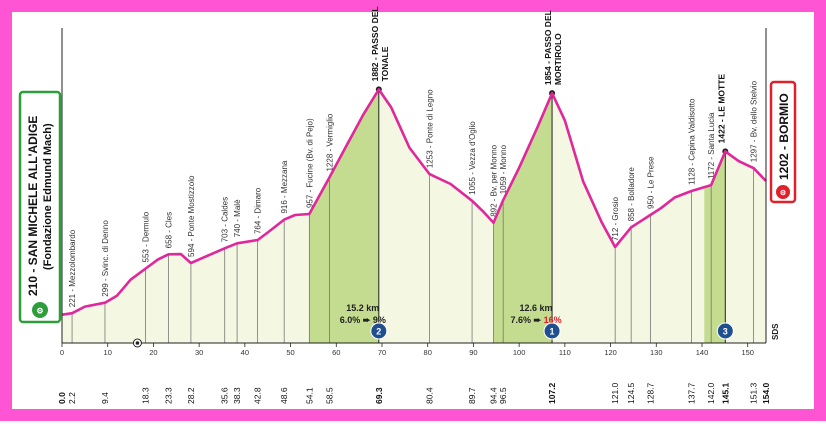 This screenshot has height=426, width=826. What do you see at coordinates (548, 47) in the screenshot?
I see `summit-label: 1854 - PASSO DEL` at bounding box center [548, 47].